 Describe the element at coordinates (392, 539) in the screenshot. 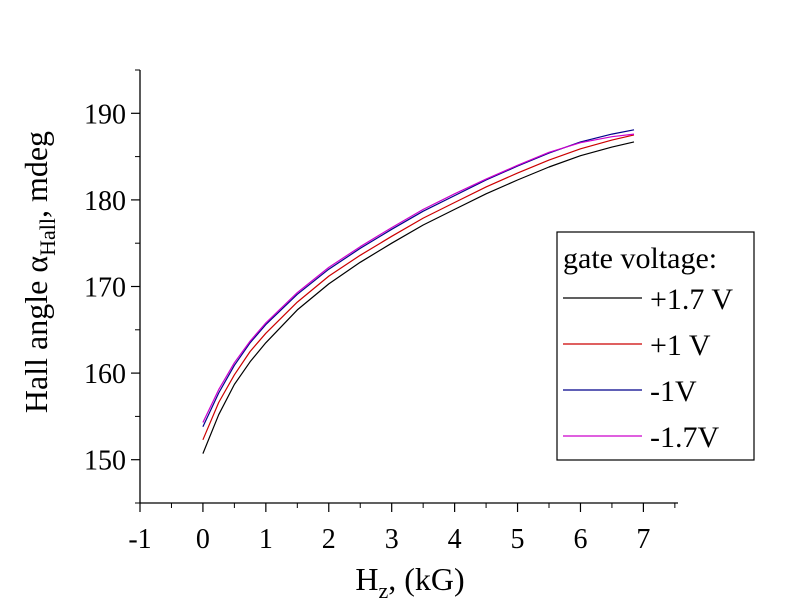

I see `x-tick-label: 3` at that location.